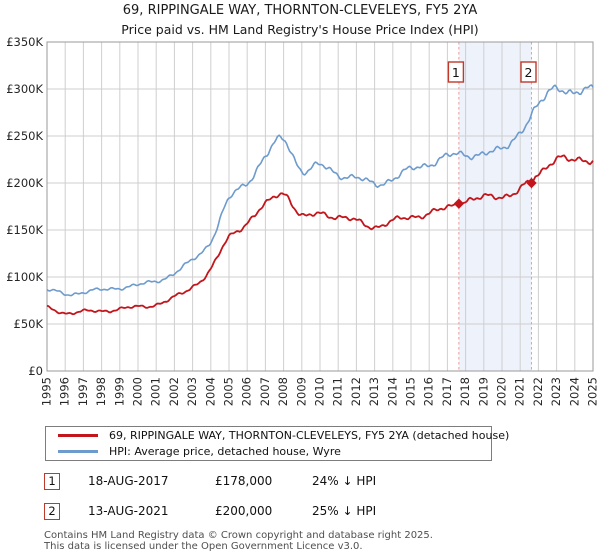 The width and height of the screenshot is (600, 560). Describe the element at coordinates (225, 451) in the screenshot. I see `legend-label-hpi: HPI: Average price, detached house, Wyre` at that location.